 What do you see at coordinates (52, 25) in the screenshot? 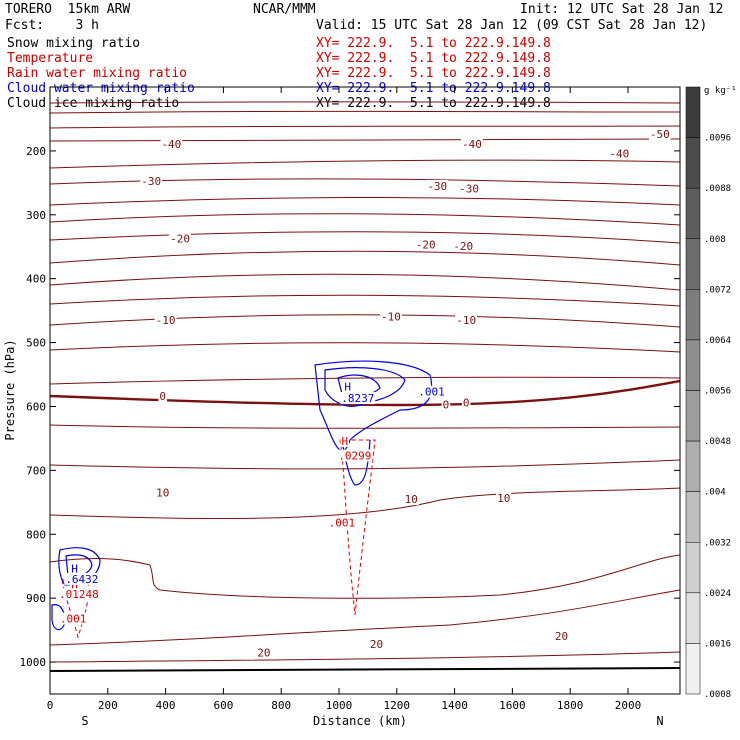
I see `forecast-hour: Fcst: 3 h` at bounding box center [52, 25].